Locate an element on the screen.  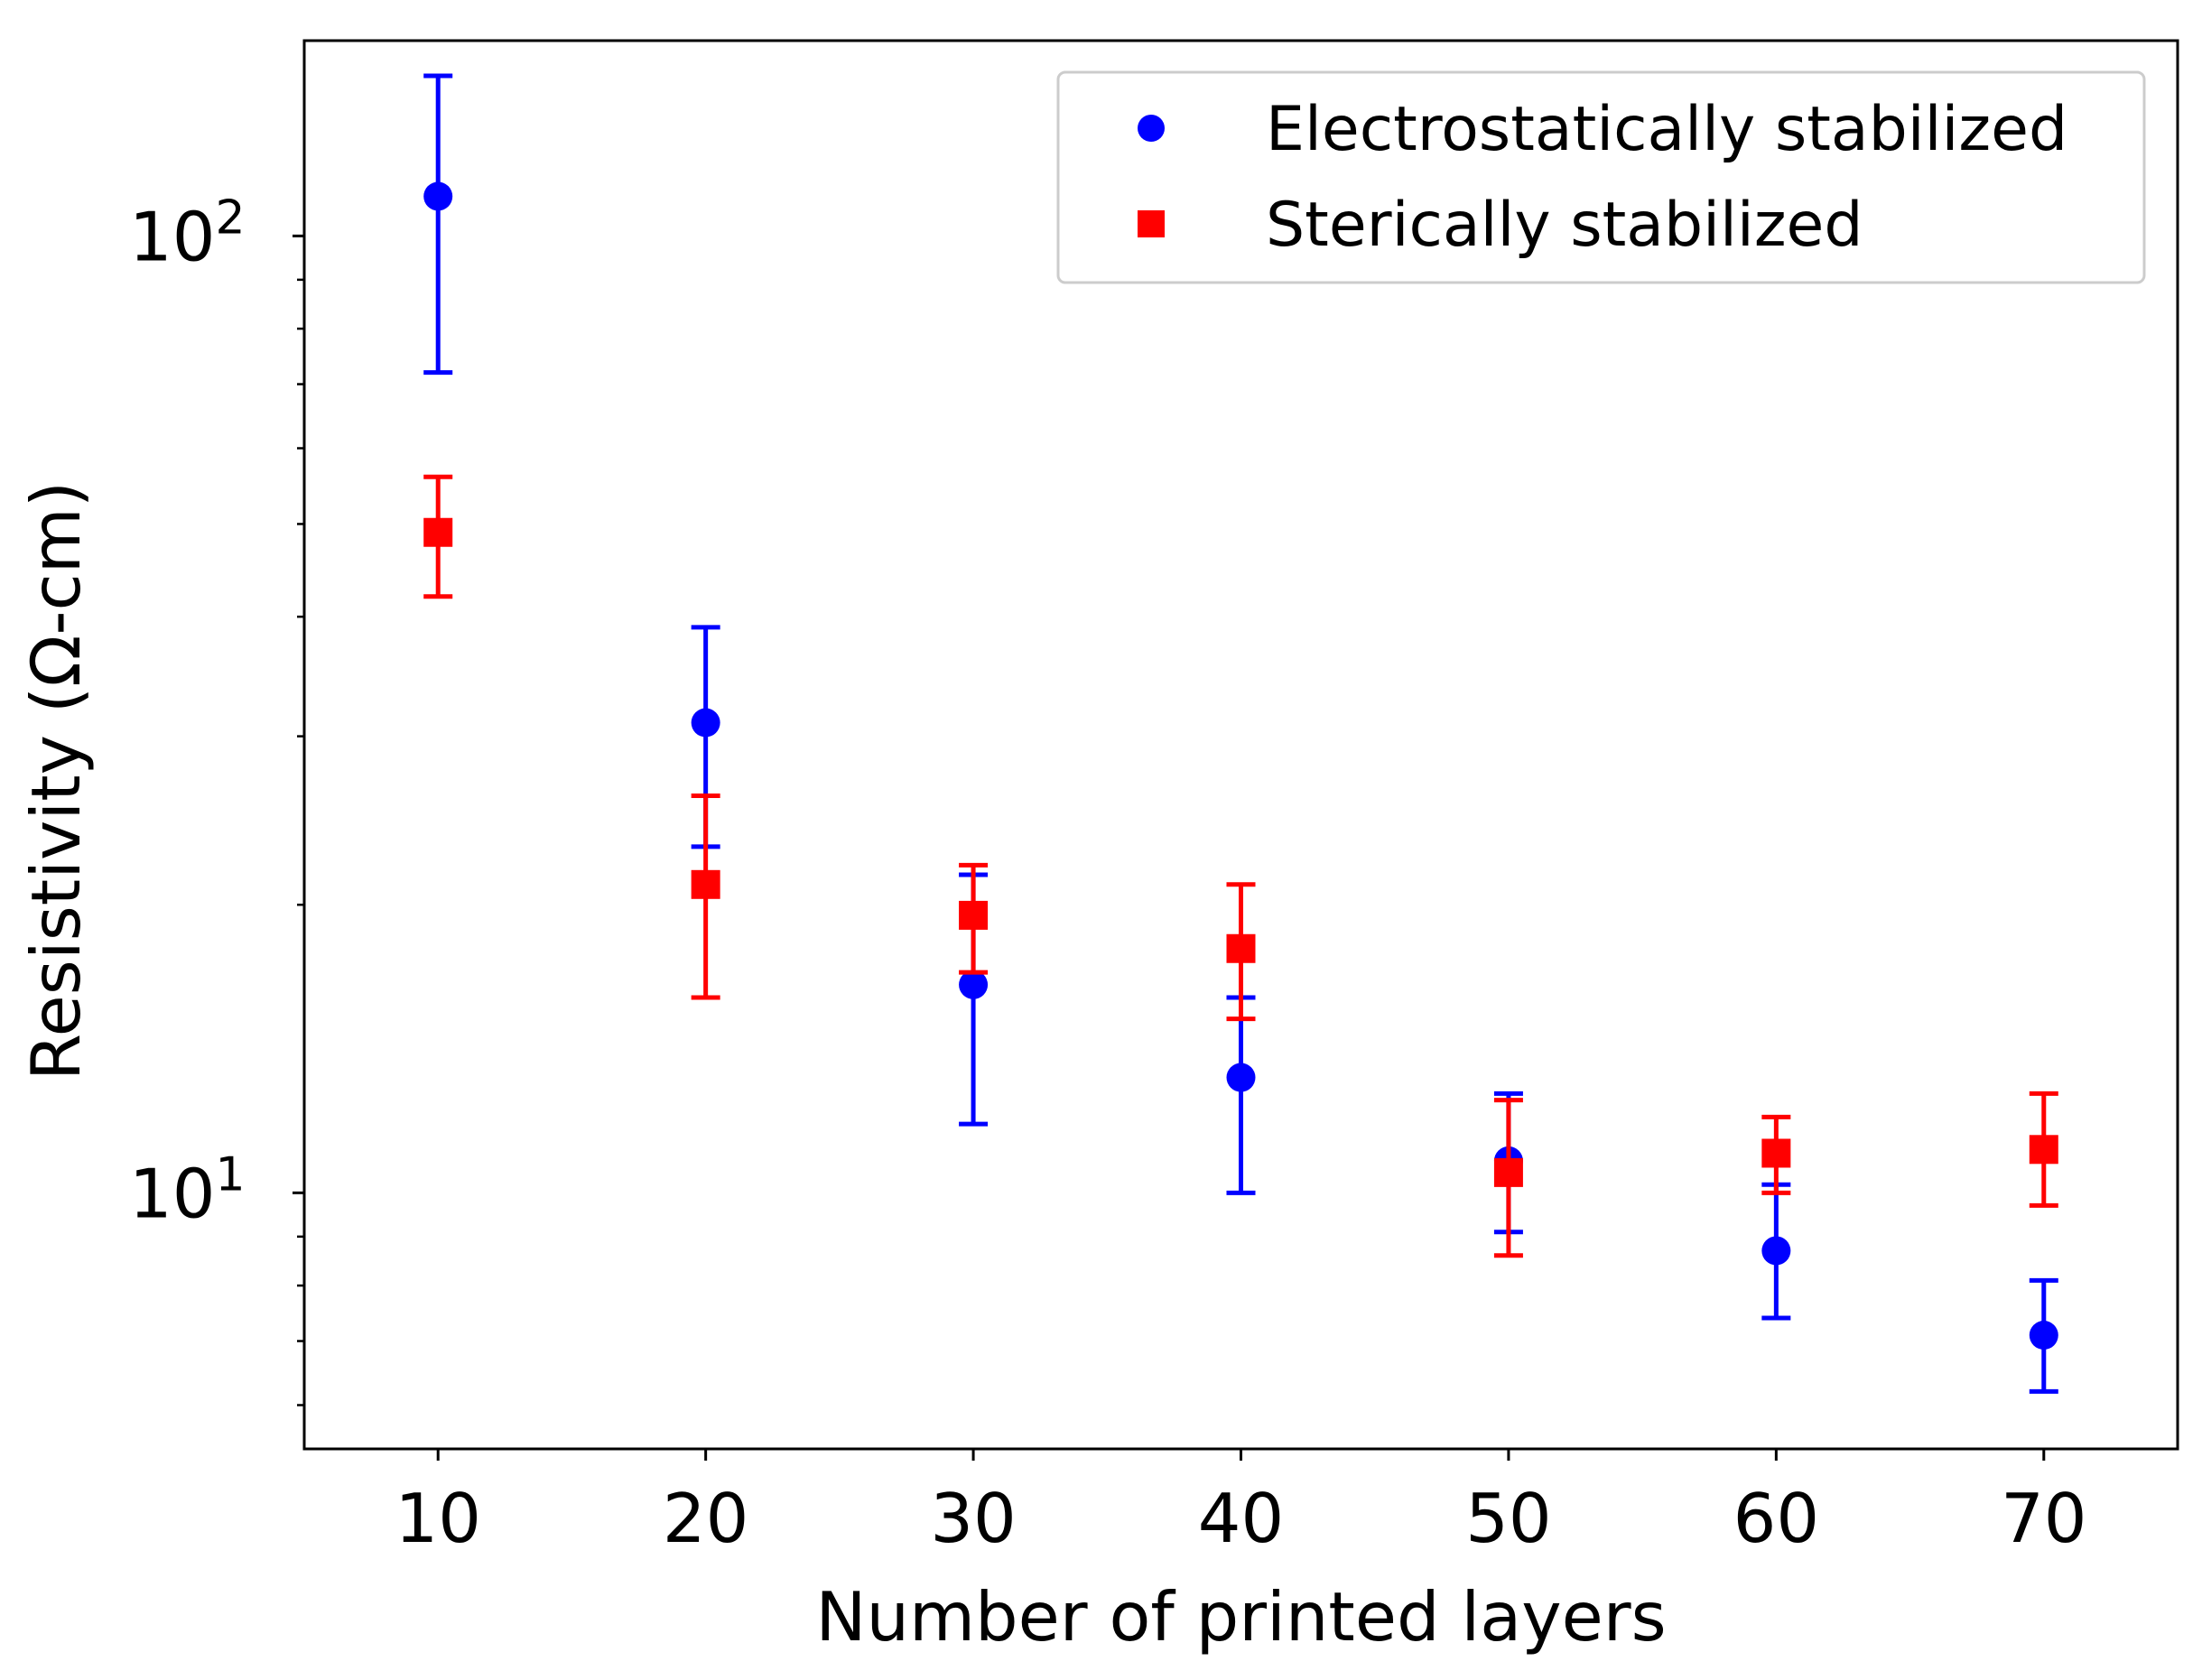
x-axis-ticks: 10 20 30 40 50 60 70 is located at coordinates (1241, 1503).